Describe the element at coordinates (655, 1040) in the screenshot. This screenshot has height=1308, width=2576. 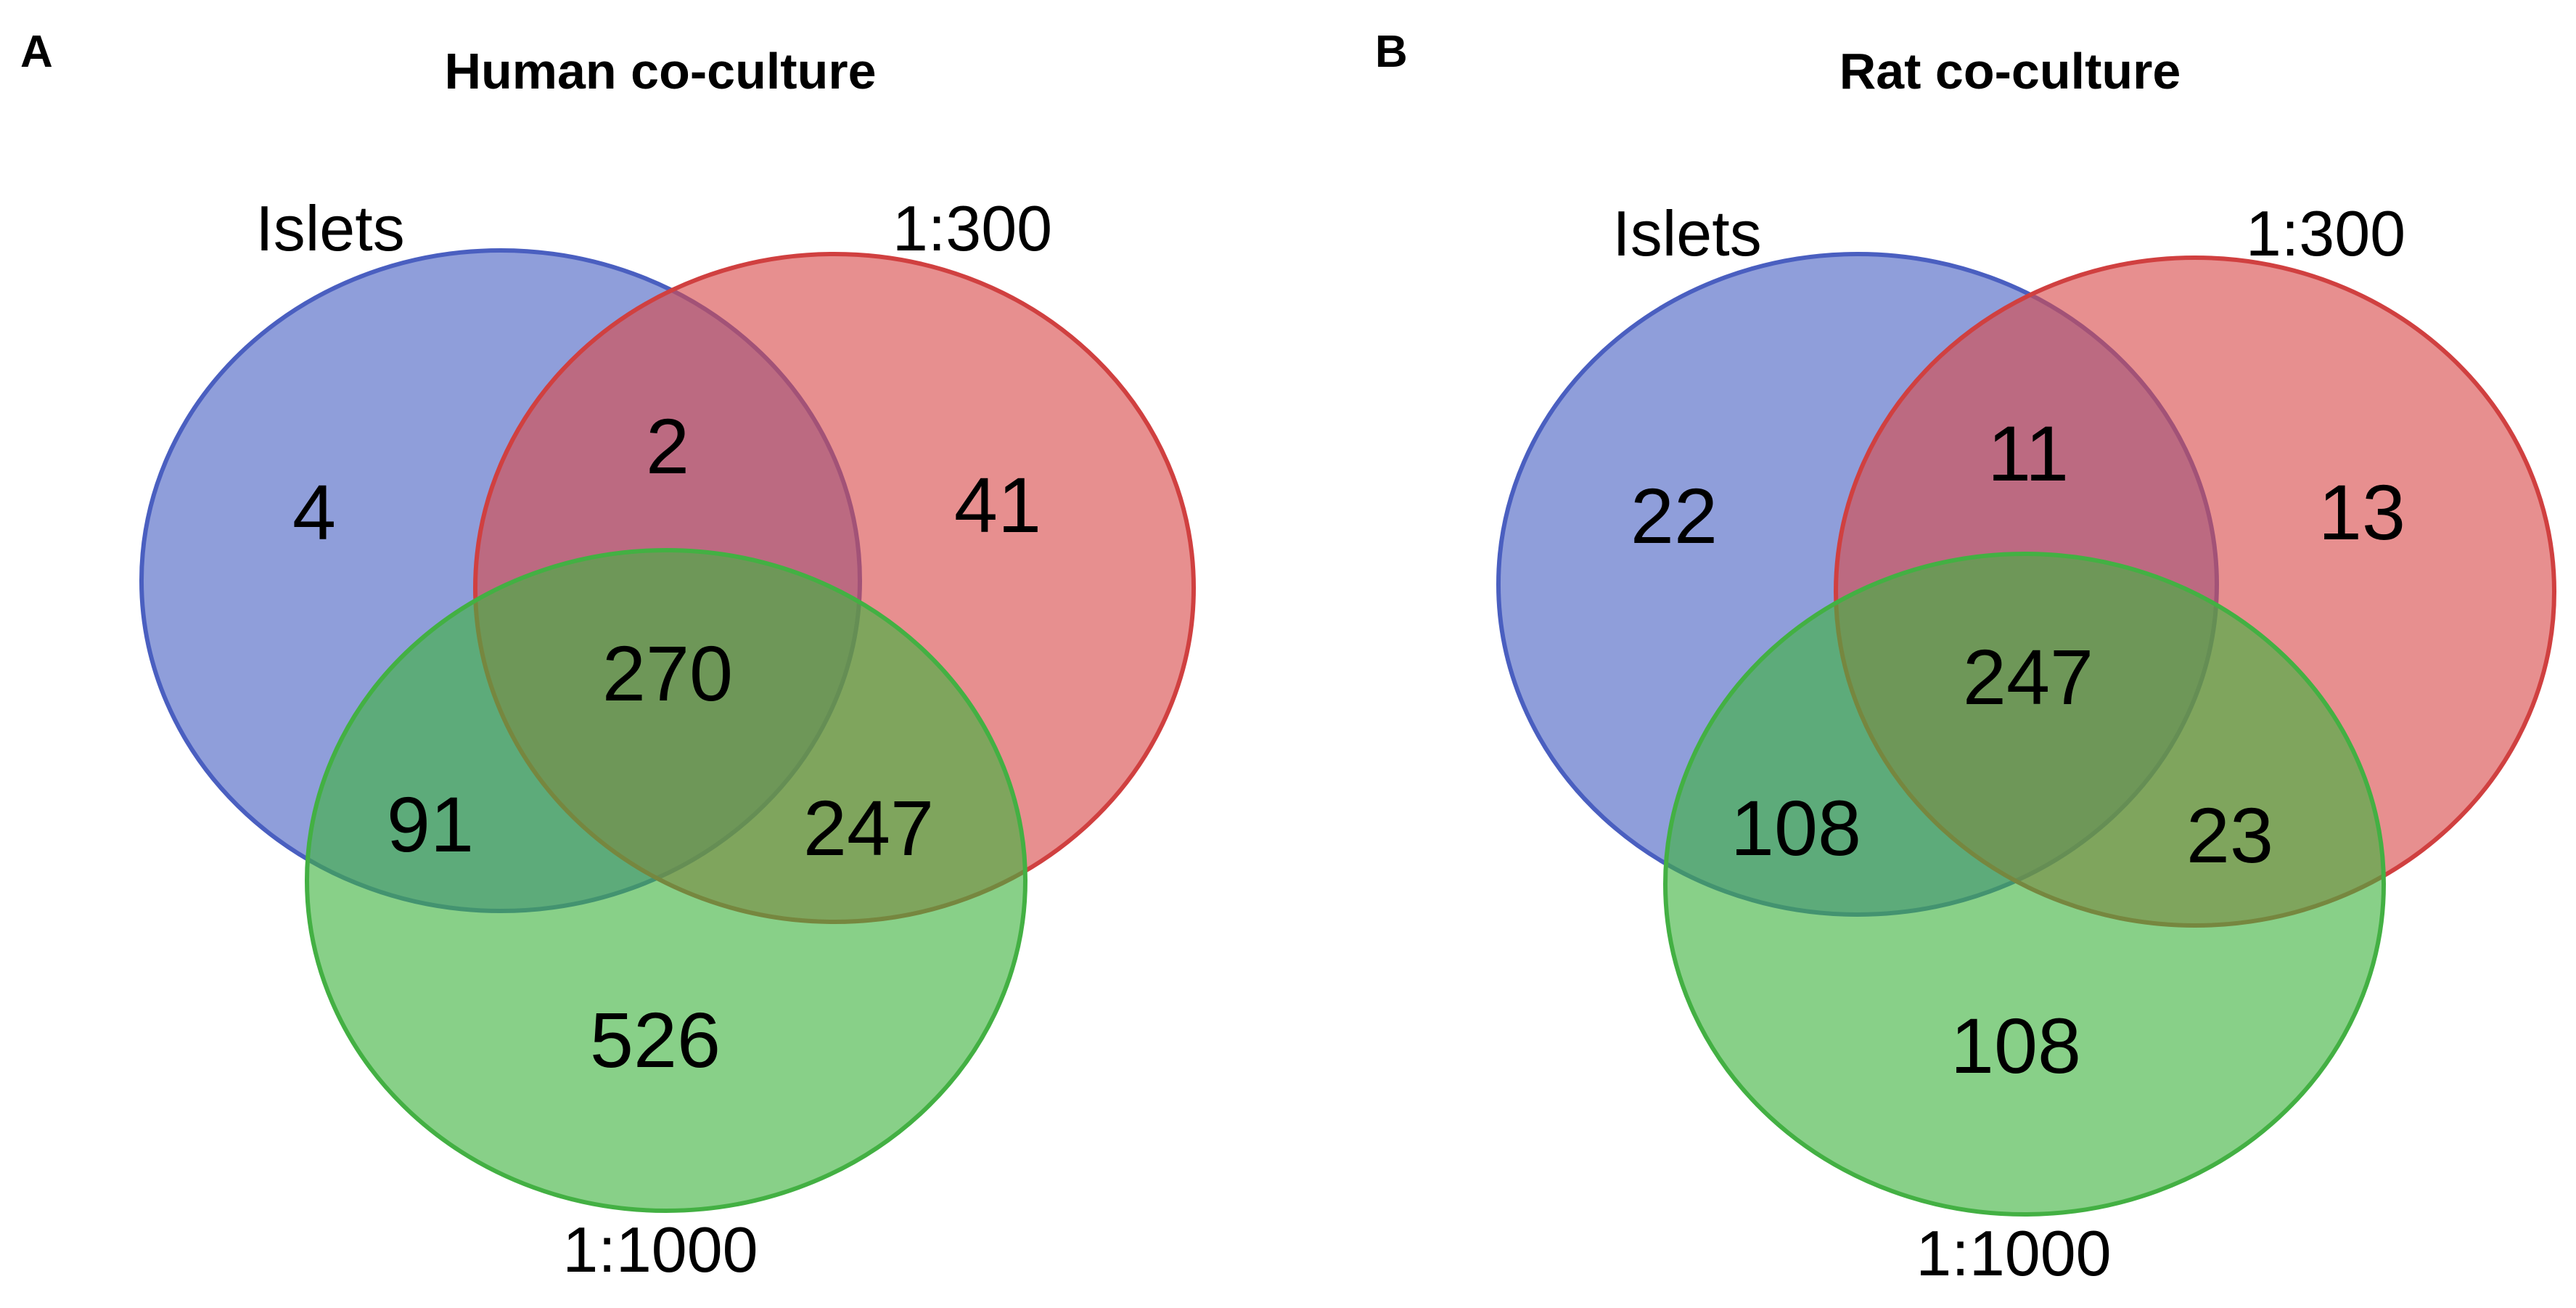
I see `panel-a-count-1-1000-only: 526` at that location.